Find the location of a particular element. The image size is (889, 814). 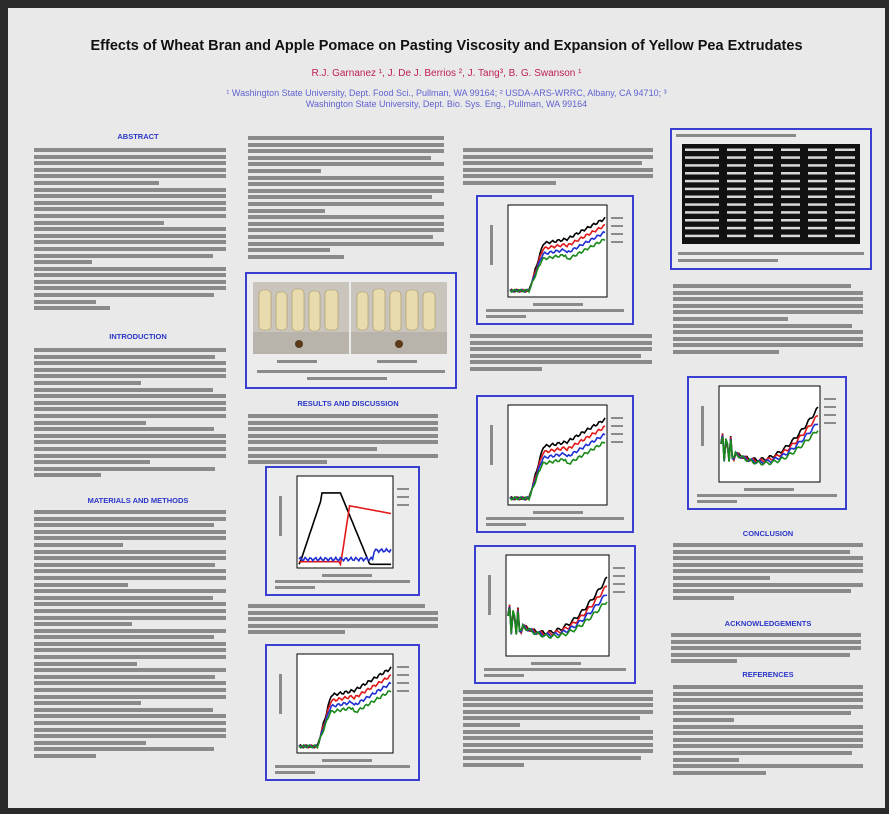

abstract-heading: ABSTRACT is located at coordinates (138, 136).